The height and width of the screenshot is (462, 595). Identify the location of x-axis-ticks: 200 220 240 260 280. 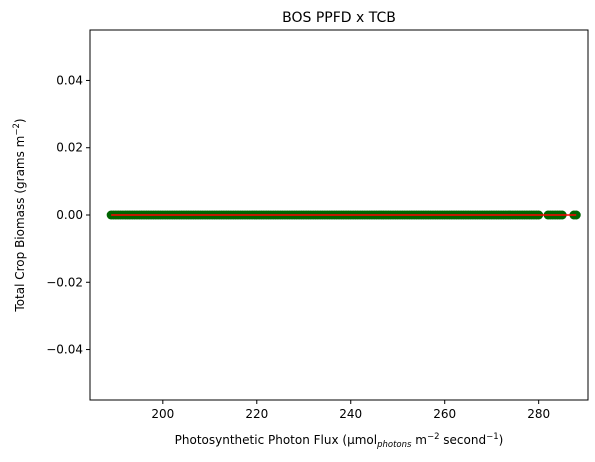
(350, 410).